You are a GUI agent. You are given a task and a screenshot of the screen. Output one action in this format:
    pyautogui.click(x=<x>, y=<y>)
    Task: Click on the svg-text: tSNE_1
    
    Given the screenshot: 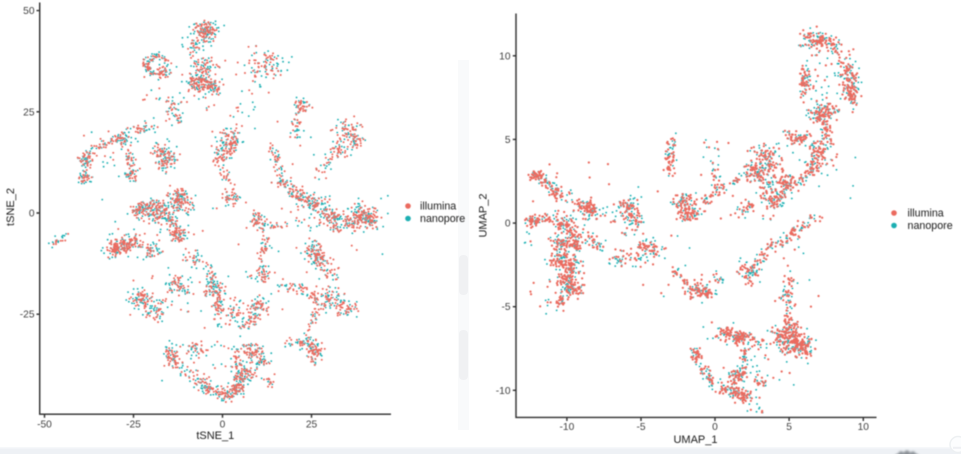 What is the action you would take?
    pyautogui.click(x=215, y=436)
    